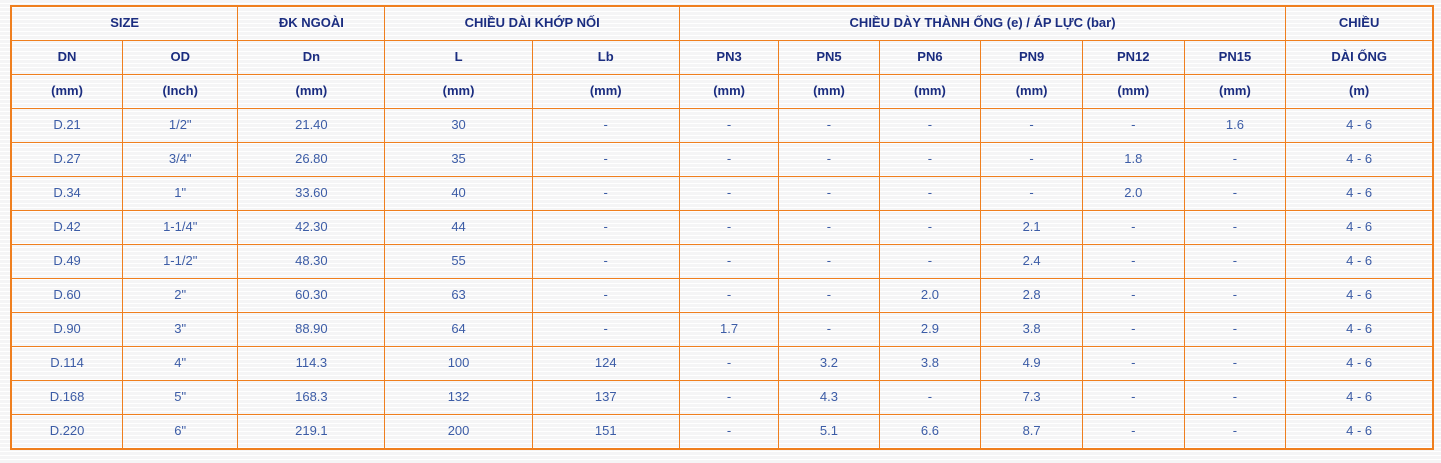 This screenshot has height=463, width=1441. What do you see at coordinates (311, 329) in the screenshot?
I see `table-cell-dn-outer: 88.90` at bounding box center [311, 329].